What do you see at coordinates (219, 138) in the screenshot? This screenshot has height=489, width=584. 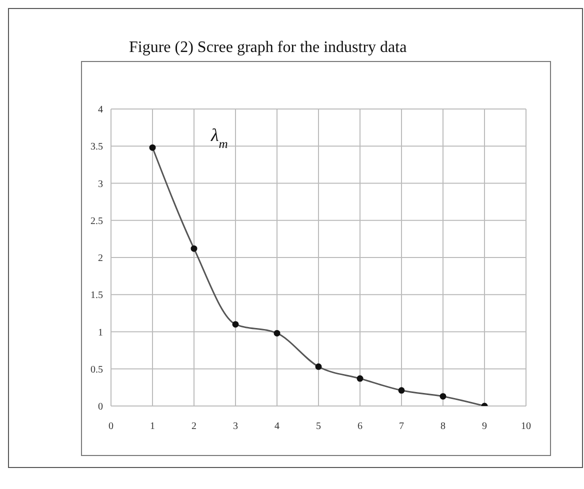 I see `annotation: λ$_{m}$` at bounding box center [219, 138].